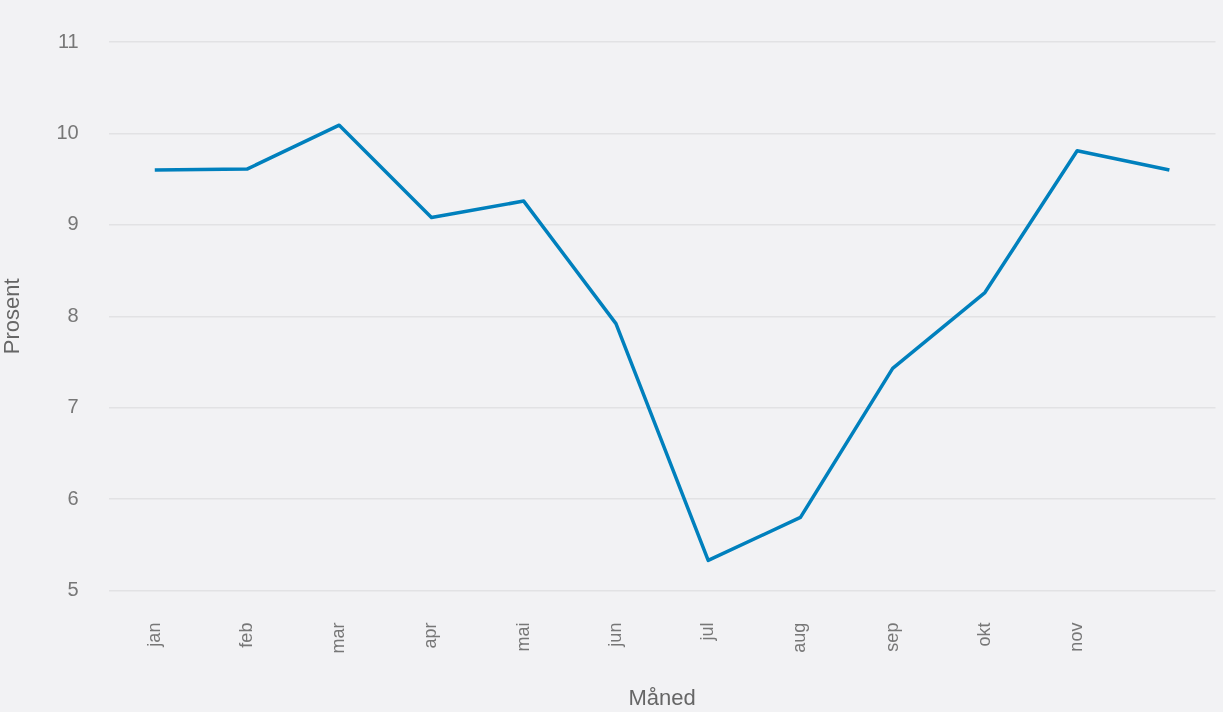 The image size is (1223, 712). I want to click on x-tick-label: jul, so click(707, 632).